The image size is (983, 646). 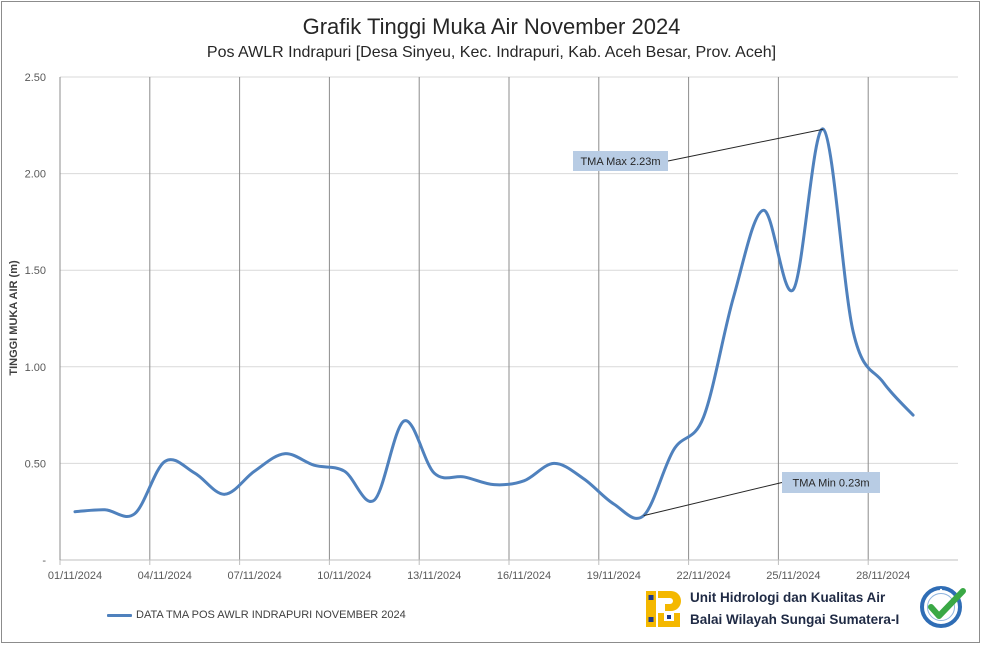 What do you see at coordinates (36, 319) in the screenshot?
I see `y-axis-ticks: - 0.50 1.00 1.50 2.00 2.50` at bounding box center [36, 319].